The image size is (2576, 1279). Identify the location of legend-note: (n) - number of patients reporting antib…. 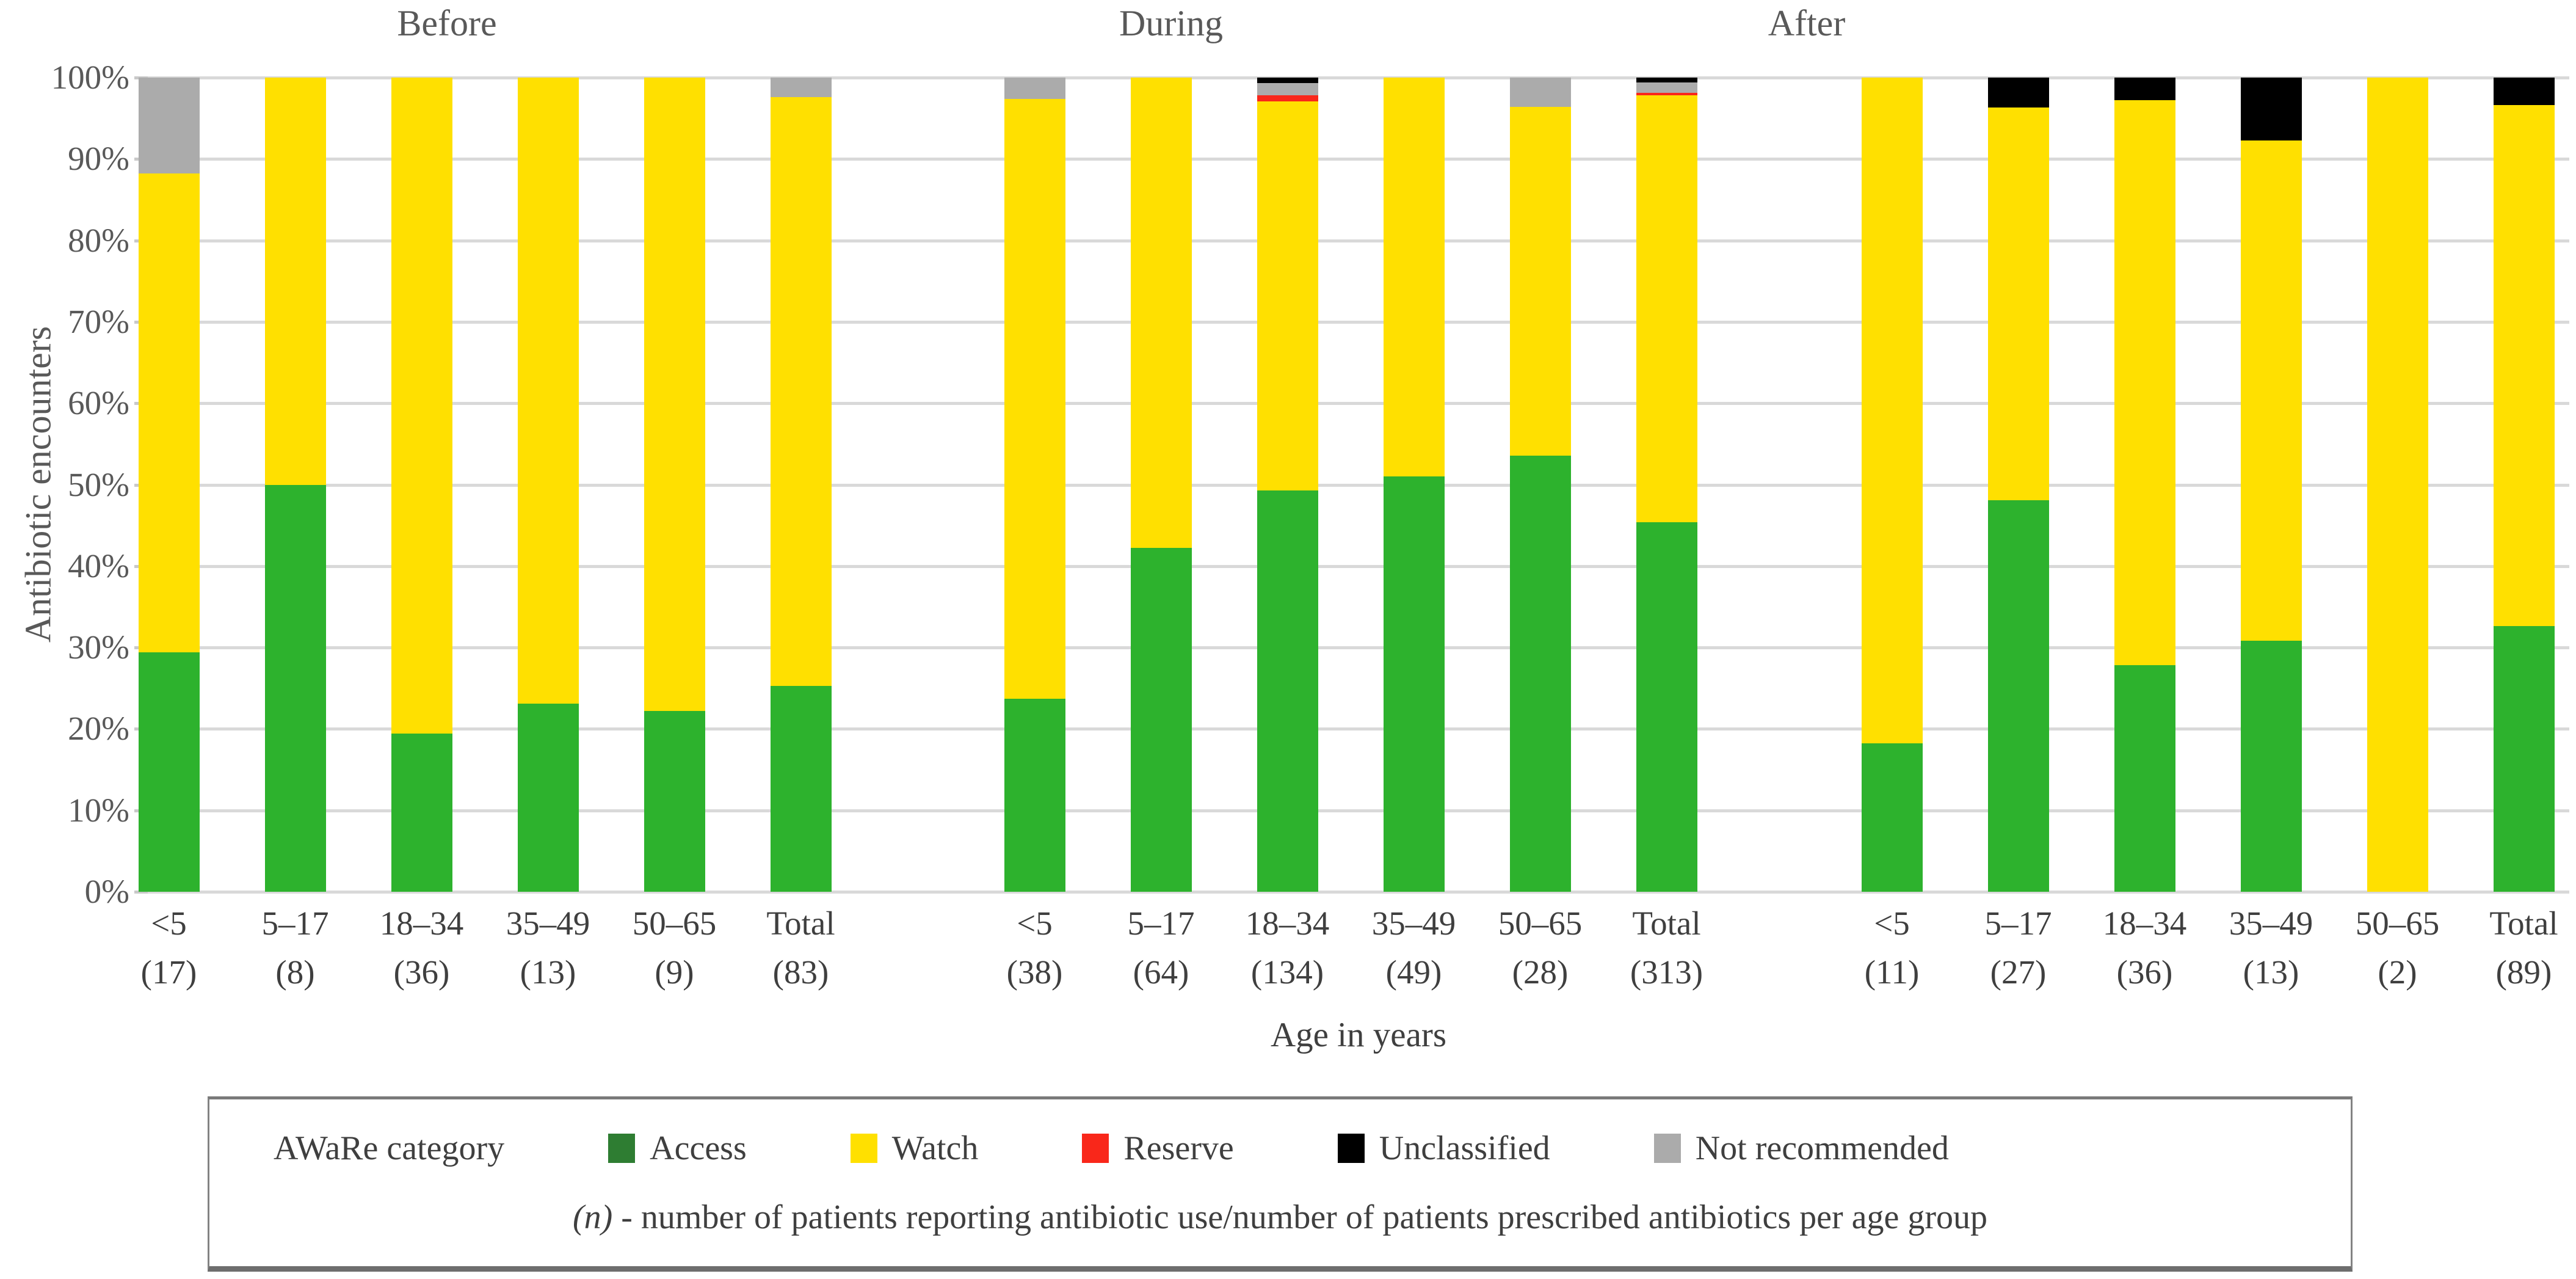
(1280, 1217).